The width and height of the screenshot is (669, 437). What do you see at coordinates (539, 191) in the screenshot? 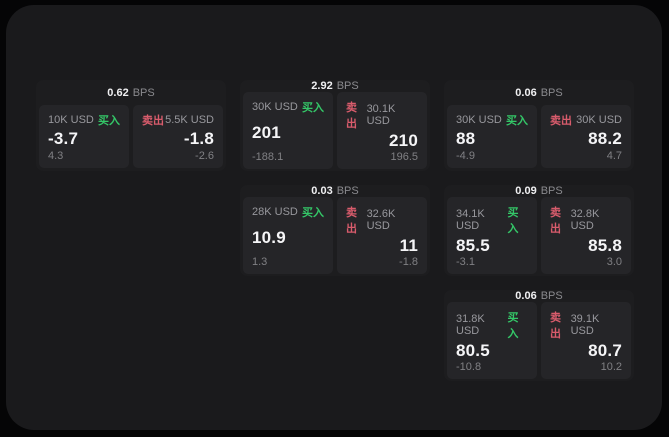
I see `bps-header: 0.09 BPS` at bounding box center [539, 191].